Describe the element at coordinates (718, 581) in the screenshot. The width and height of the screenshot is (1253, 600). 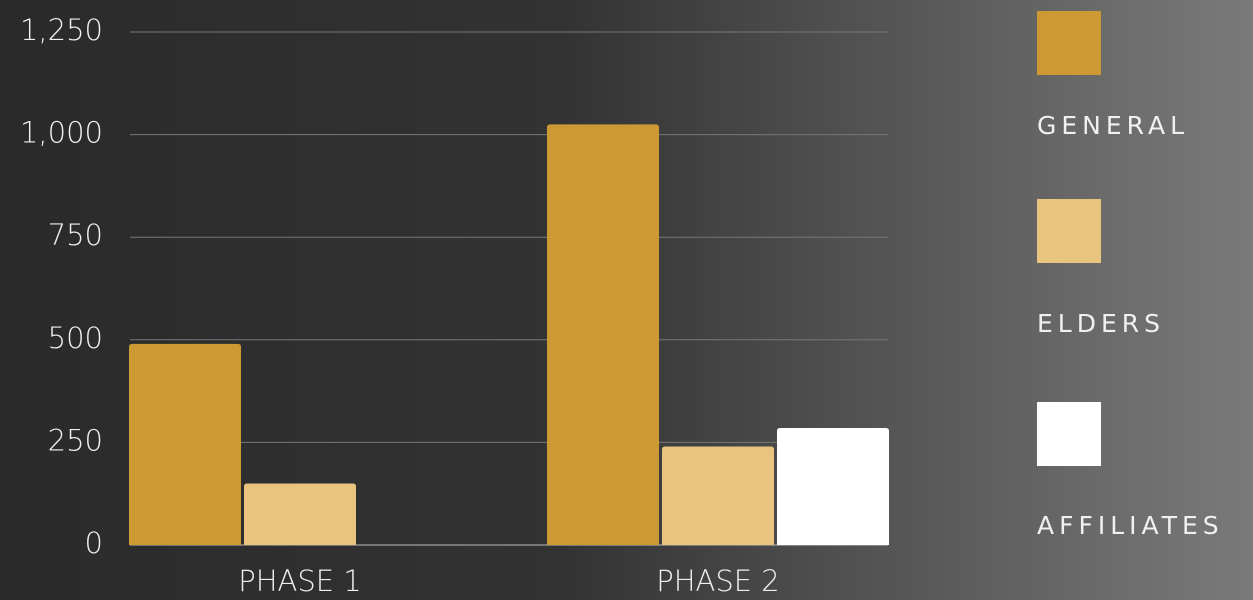
I see `x-tick-label: PHASE 2` at that location.